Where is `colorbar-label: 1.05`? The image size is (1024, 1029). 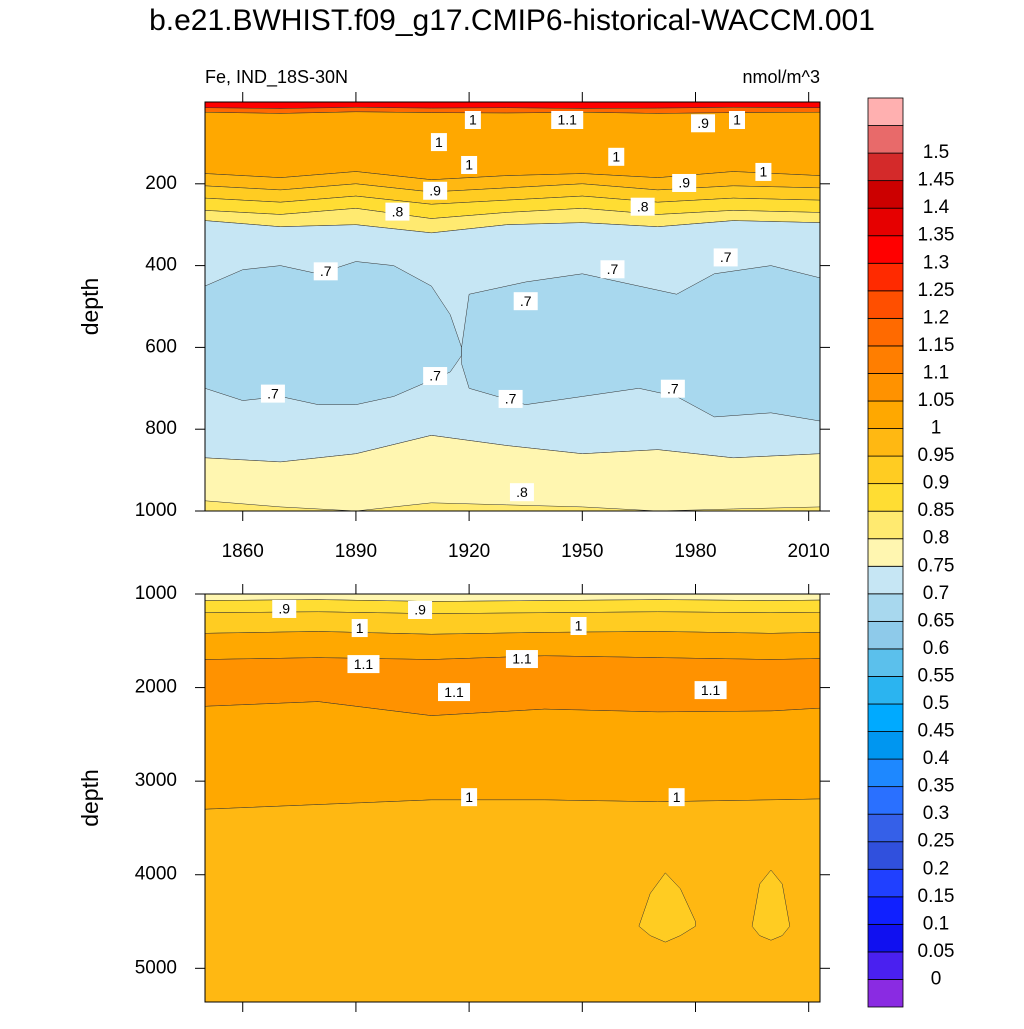 colorbar-label: 1.05 is located at coordinates (936, 400).